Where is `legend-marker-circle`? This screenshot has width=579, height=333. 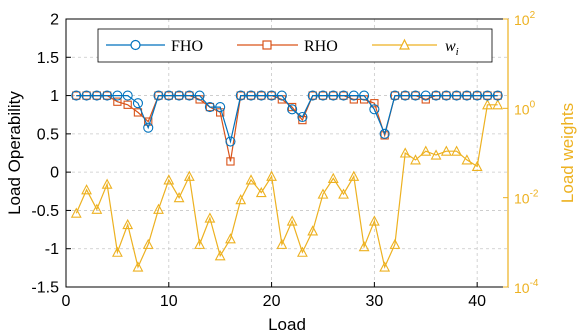
legend-marker-circle is located at coordinates (135, 45).